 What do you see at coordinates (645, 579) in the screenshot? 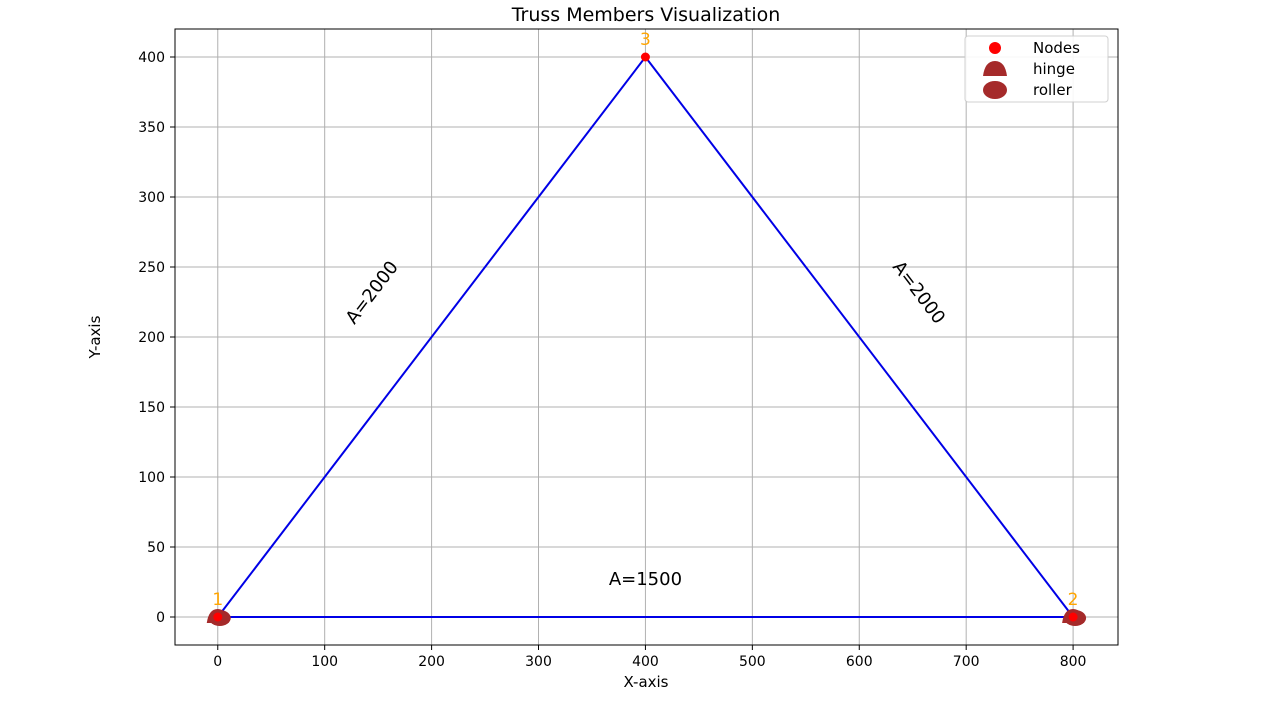
I see `member-area-label: A=1500` at bounding box center [645, 579].